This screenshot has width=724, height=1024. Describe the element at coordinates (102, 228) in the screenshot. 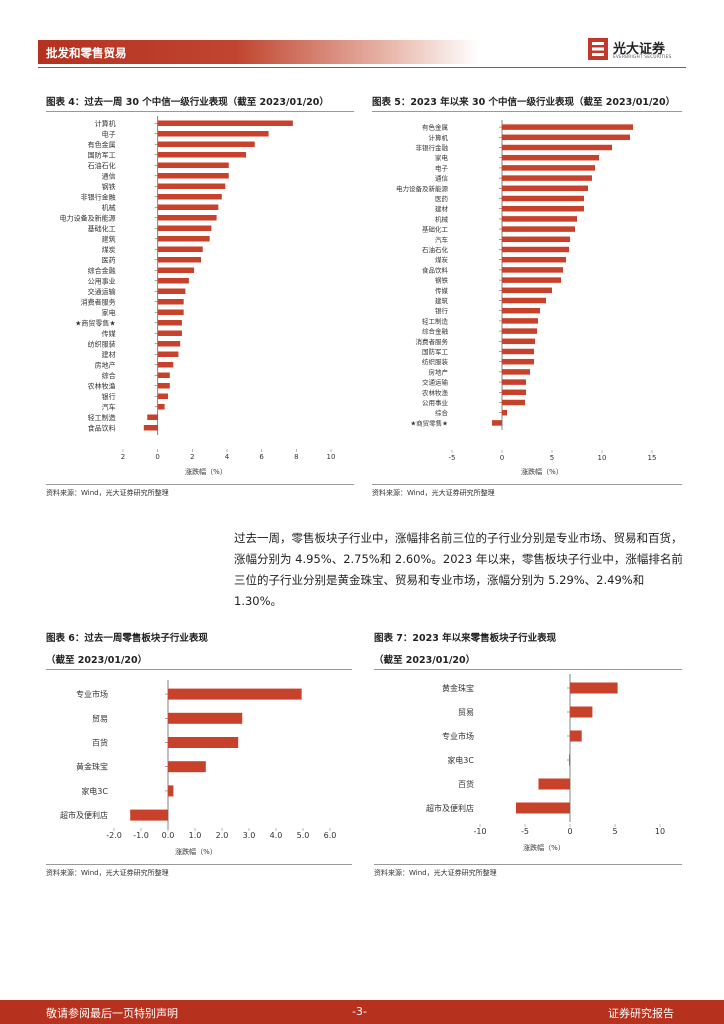

I see `category-label: 基础化工` at that location.